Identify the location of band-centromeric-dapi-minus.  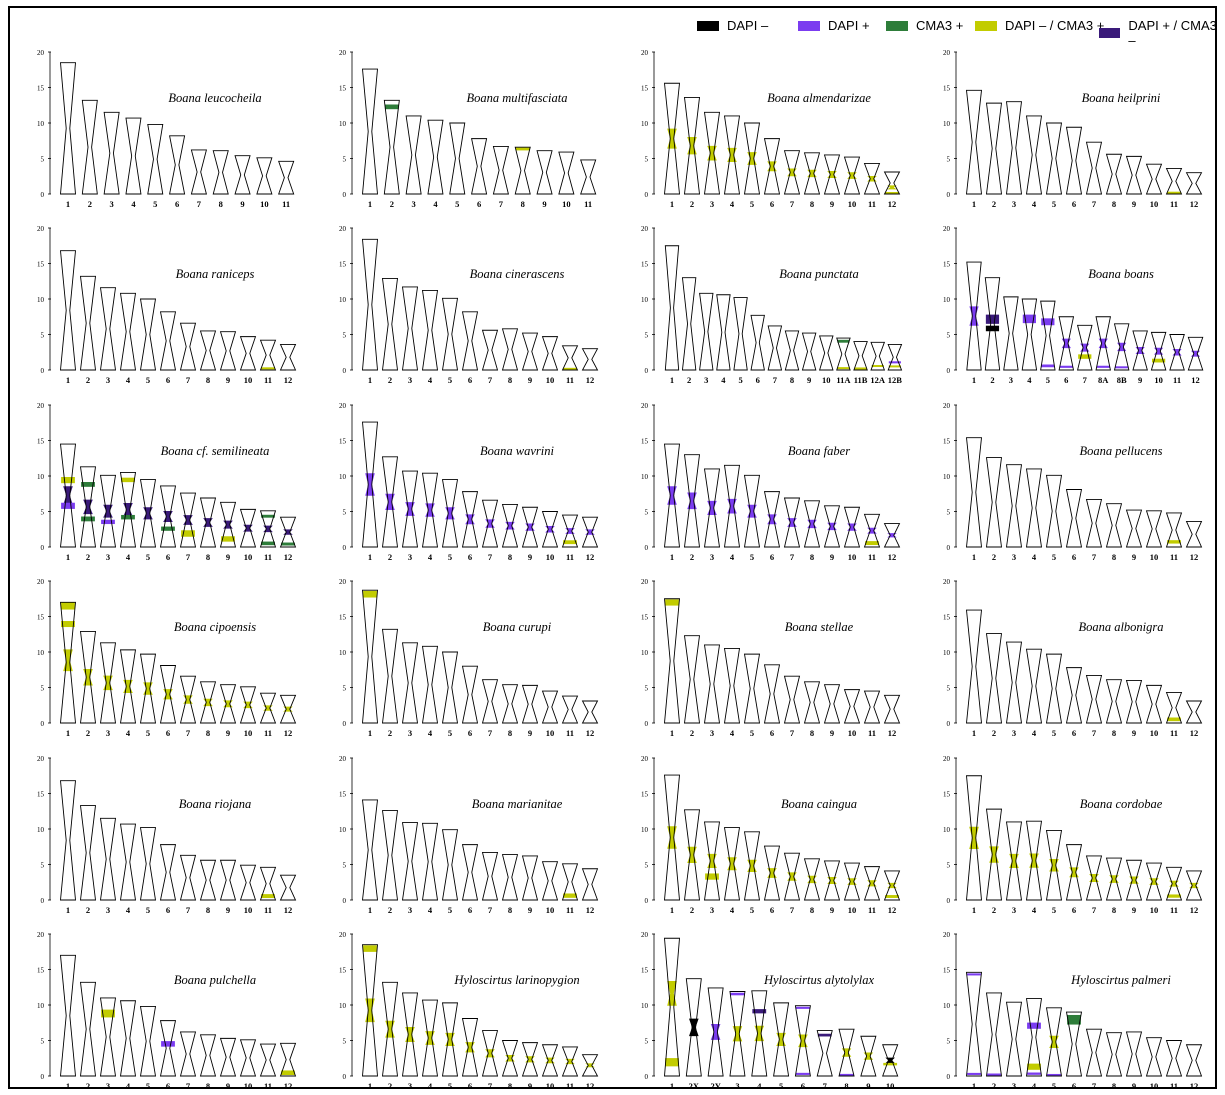
(890, 1060).